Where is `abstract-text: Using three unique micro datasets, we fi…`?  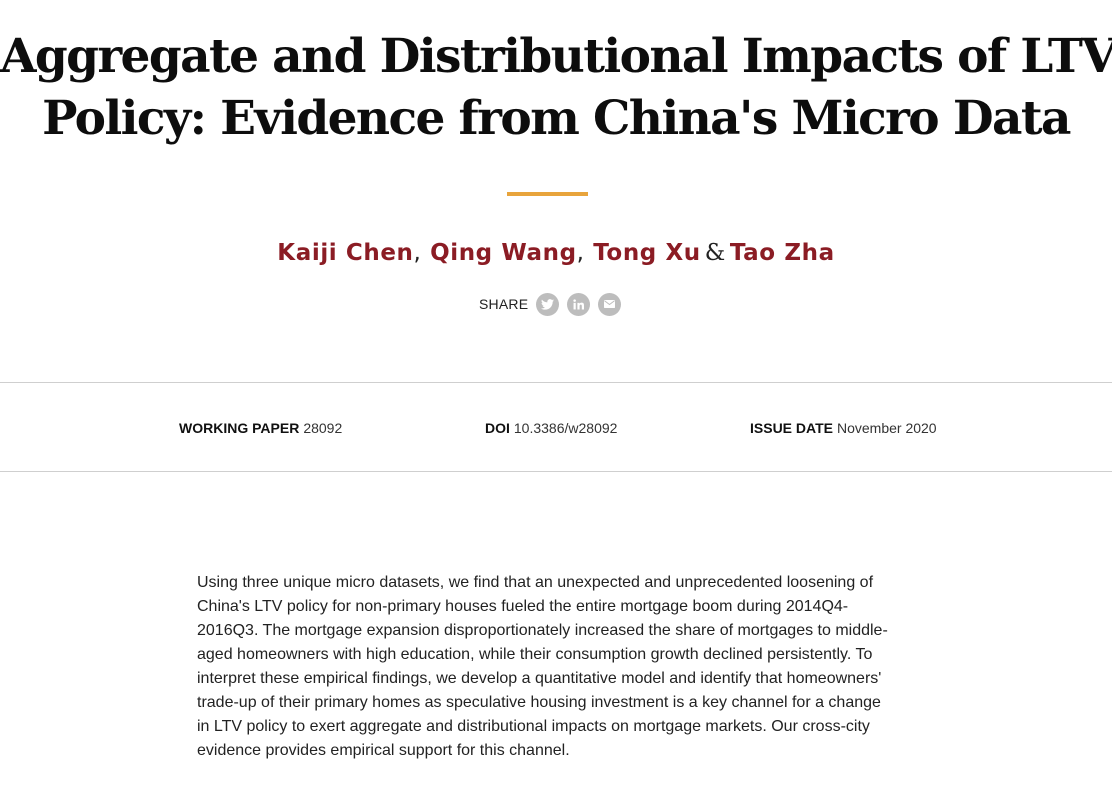
abstract-text: Using three unique micro datasets, we fi… is located at coordinates (542, 666).